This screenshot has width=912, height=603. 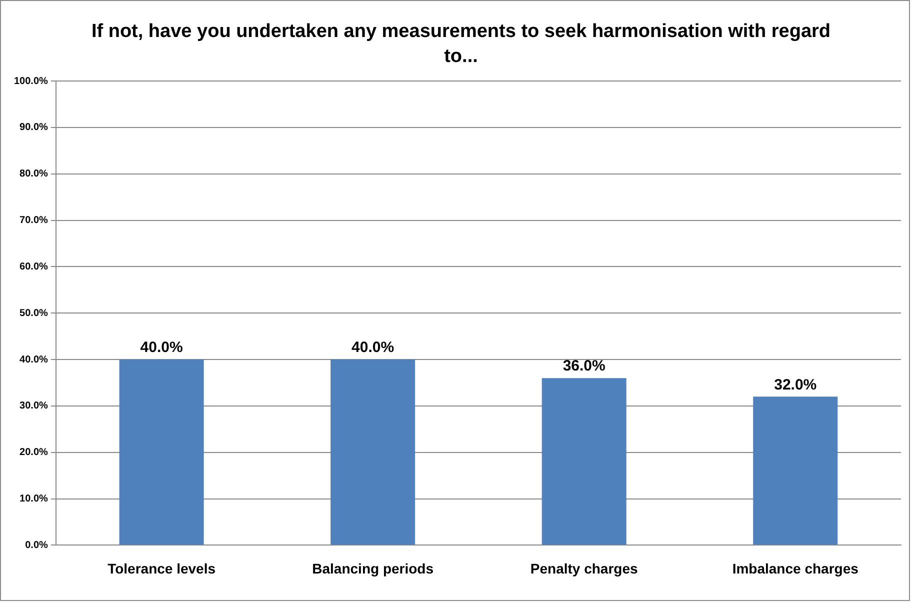 What do you see at coordinates (34, 406) in the screenshot?
I see `y-tick-label: 30.0%` at bounding box center [34, 406].